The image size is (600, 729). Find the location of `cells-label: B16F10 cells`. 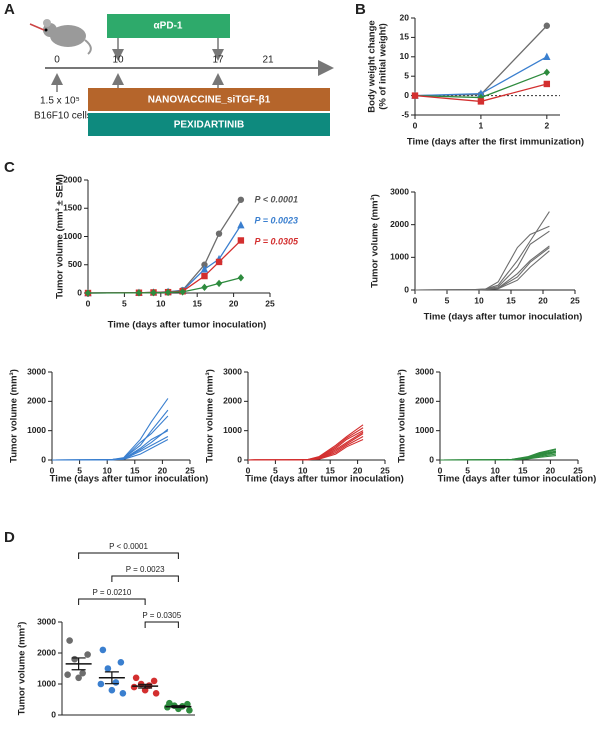

cells-label: B16F10 cells is located at coordinates (63, 116).